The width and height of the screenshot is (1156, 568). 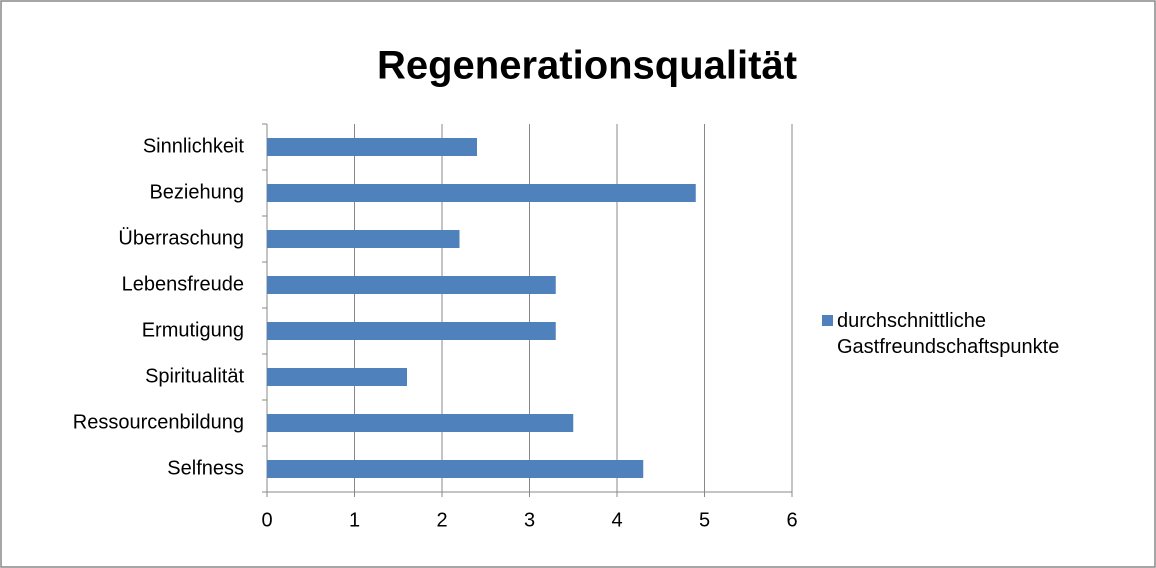 I want to click on y-tick-label: Ressourcenbildung, so click(x=158, y=422).